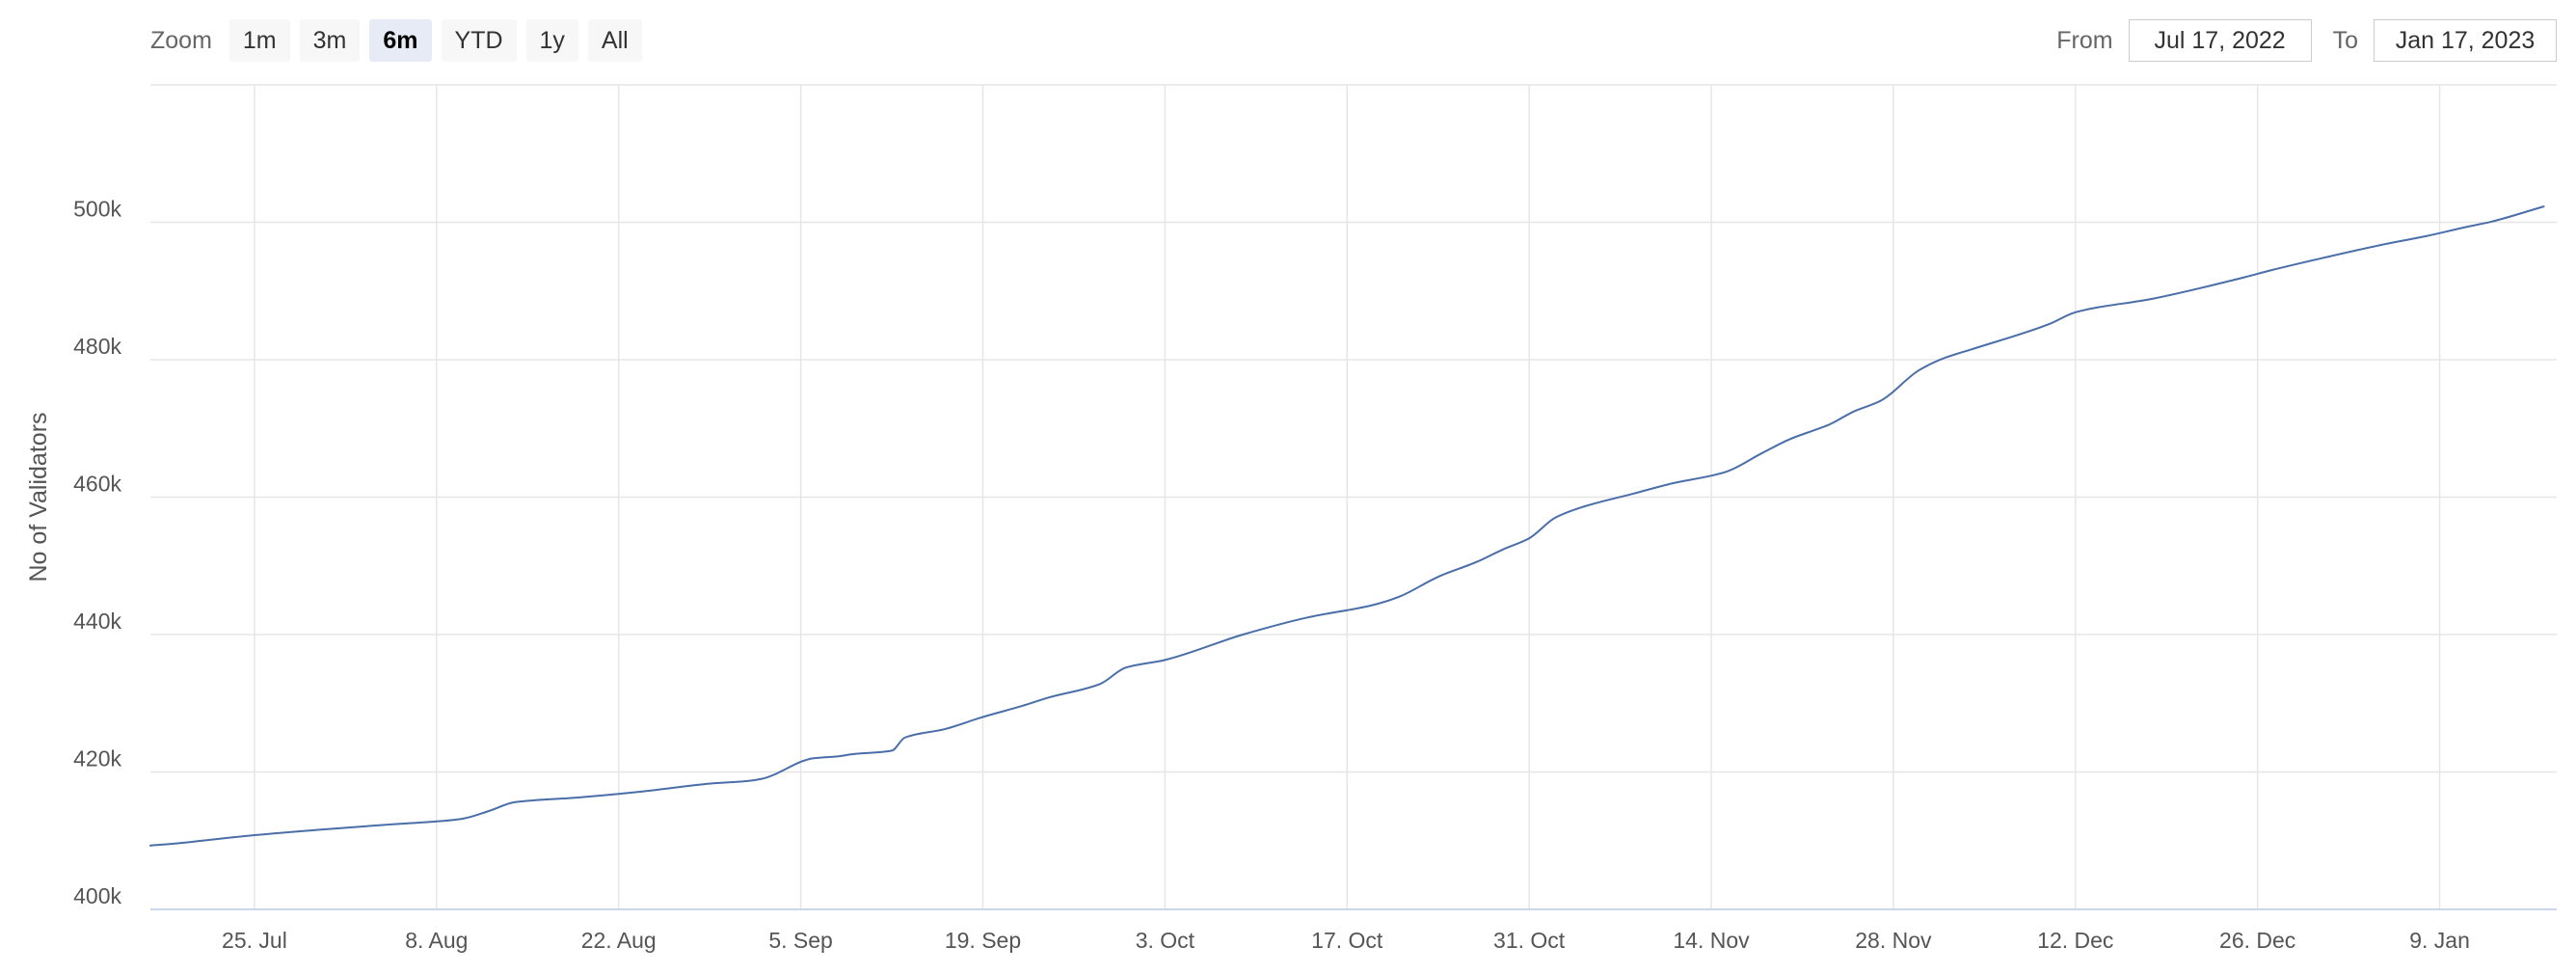  I want to click on zoom-6m-button: 6m, so click(401, 40).